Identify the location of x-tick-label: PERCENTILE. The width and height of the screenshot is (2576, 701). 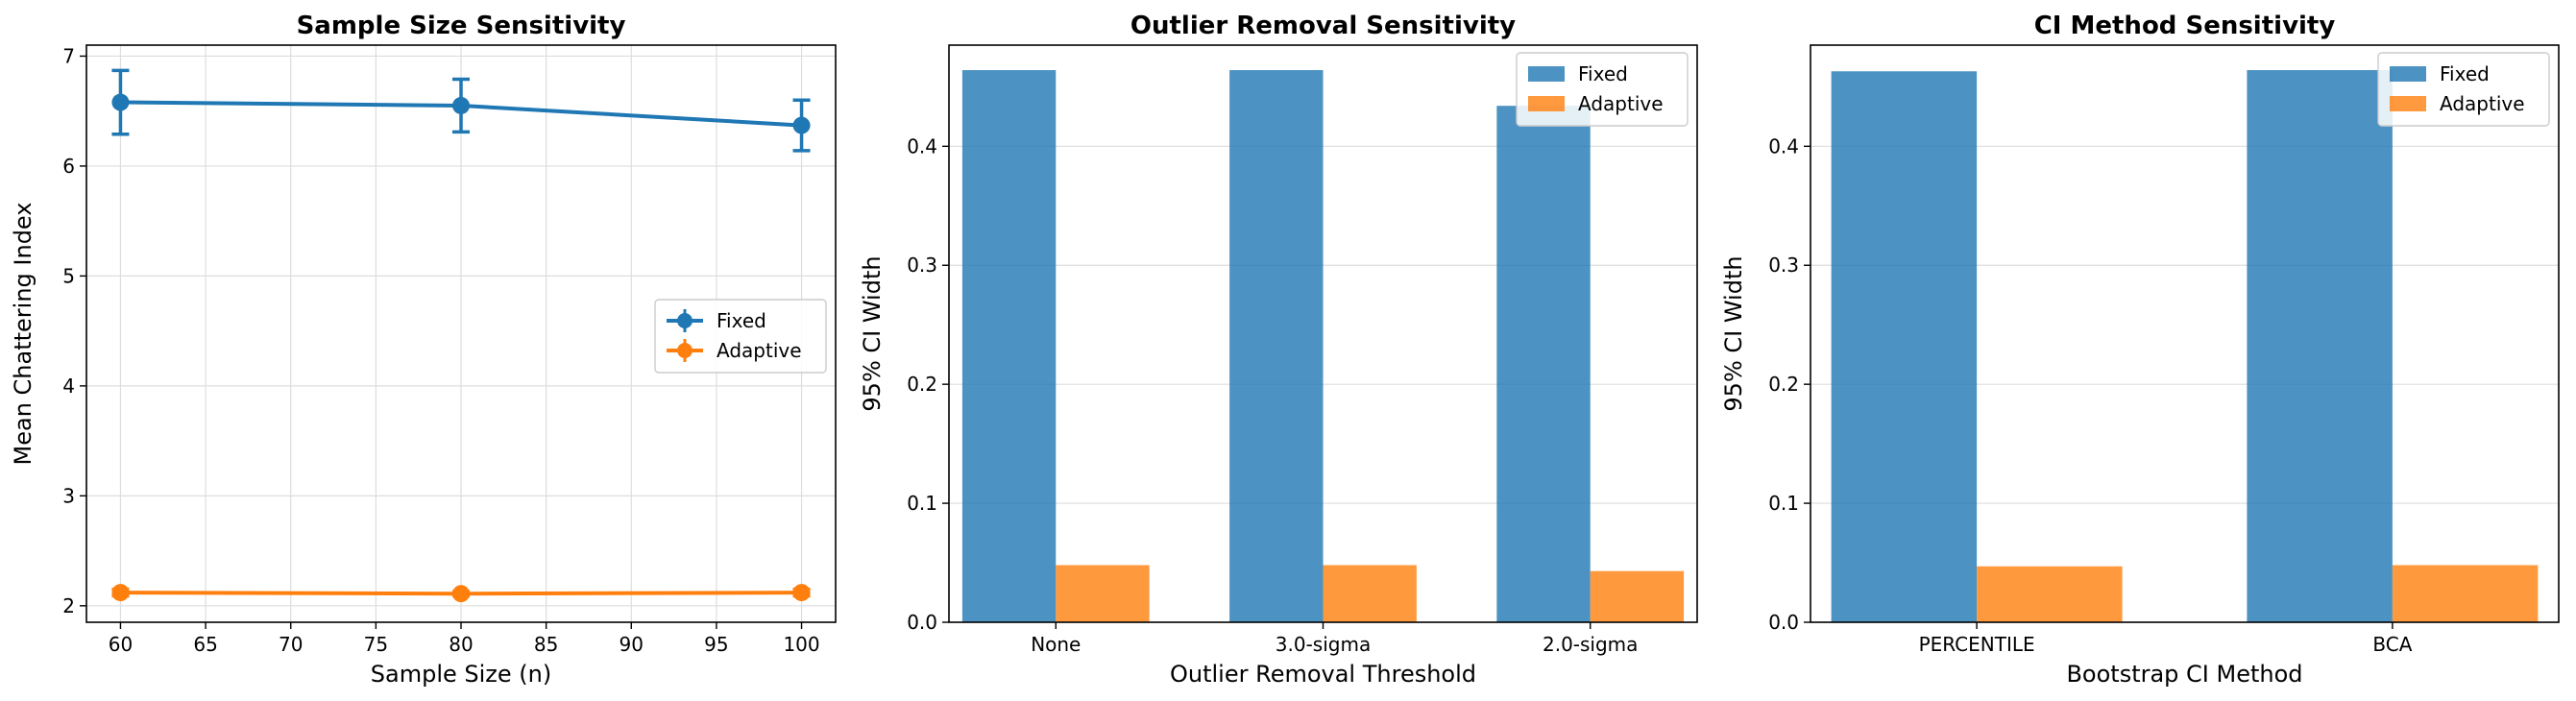
(1977, 645).